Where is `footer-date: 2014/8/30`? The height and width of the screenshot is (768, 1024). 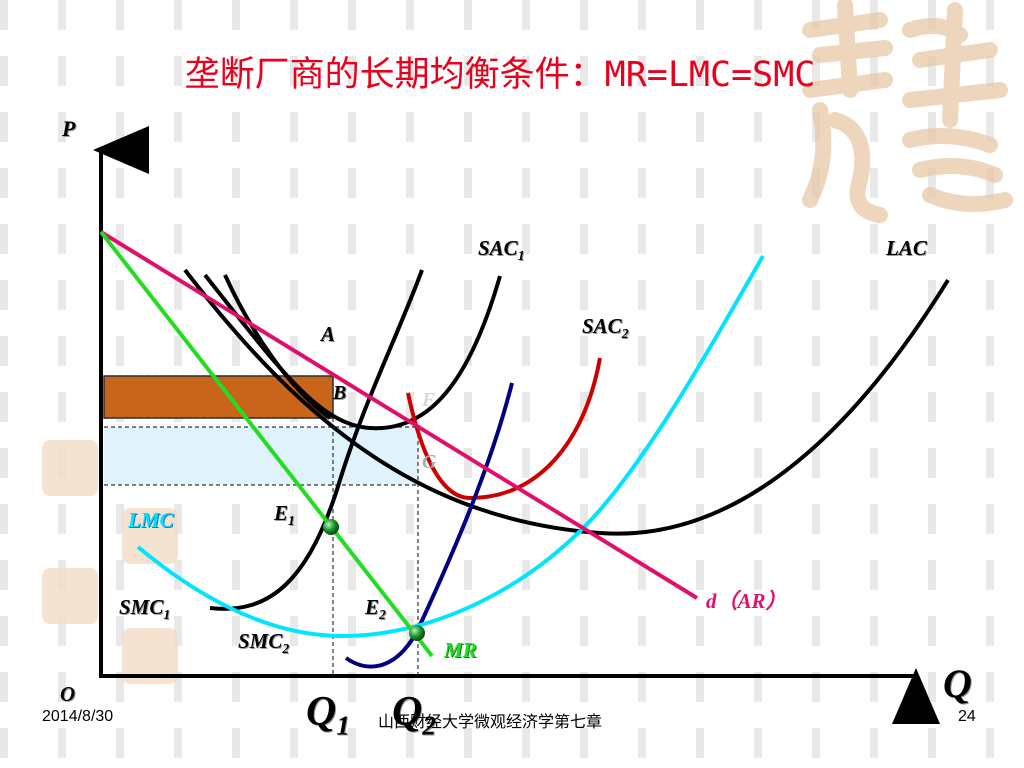 footer-date: 2014/8/30 is located at coordinates (78, 716).